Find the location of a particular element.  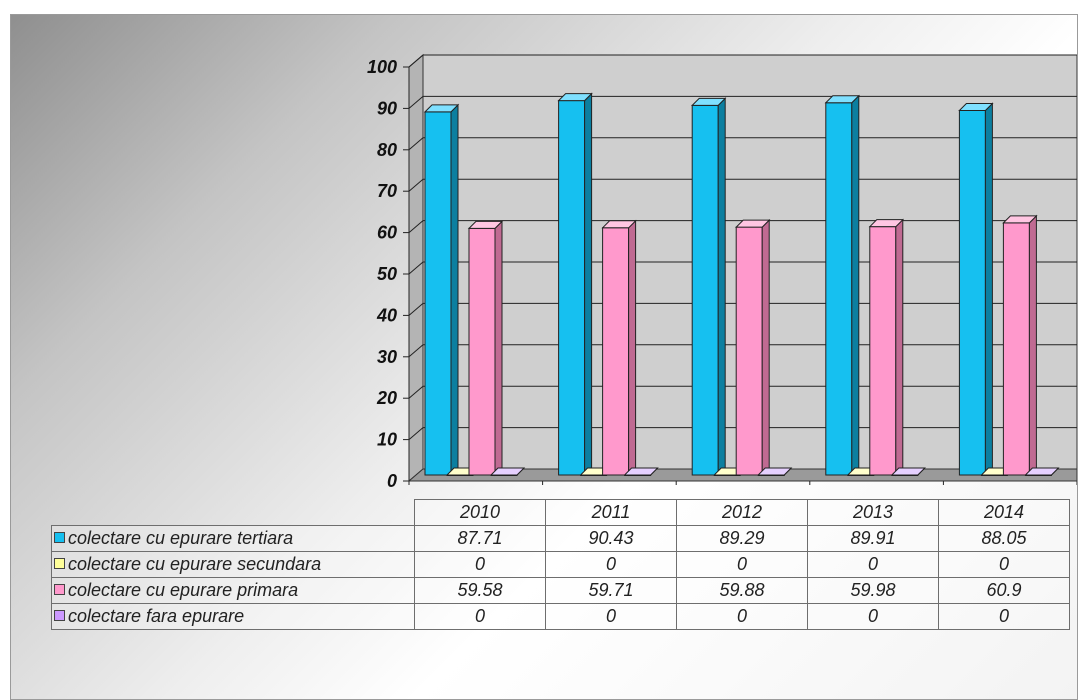

y-tick-label: 50 is located at coordinates (387, 274).